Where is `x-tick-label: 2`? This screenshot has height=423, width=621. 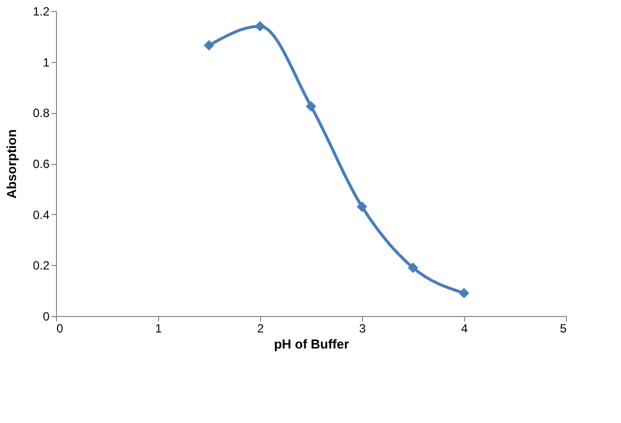 x-tick-label: 2 is located at coordinates (260, 329).